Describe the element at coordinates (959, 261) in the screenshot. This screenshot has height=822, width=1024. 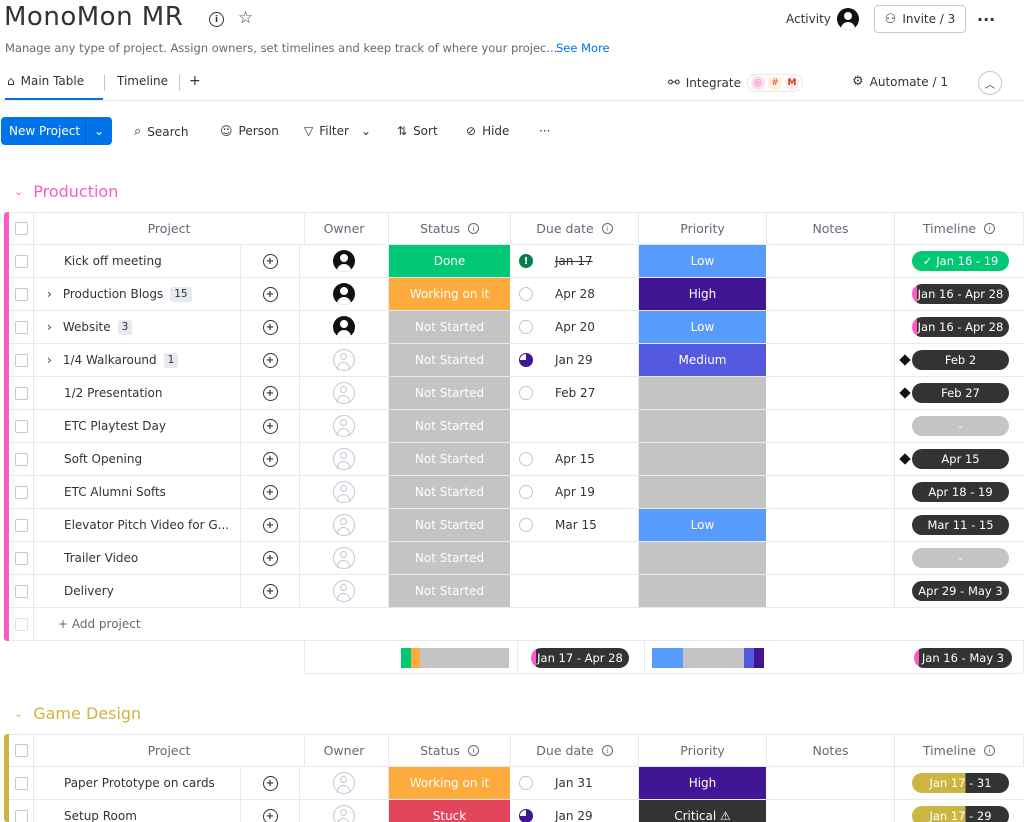
I see `timeline-cell: ✓ Jan 16 - 19` at that location.